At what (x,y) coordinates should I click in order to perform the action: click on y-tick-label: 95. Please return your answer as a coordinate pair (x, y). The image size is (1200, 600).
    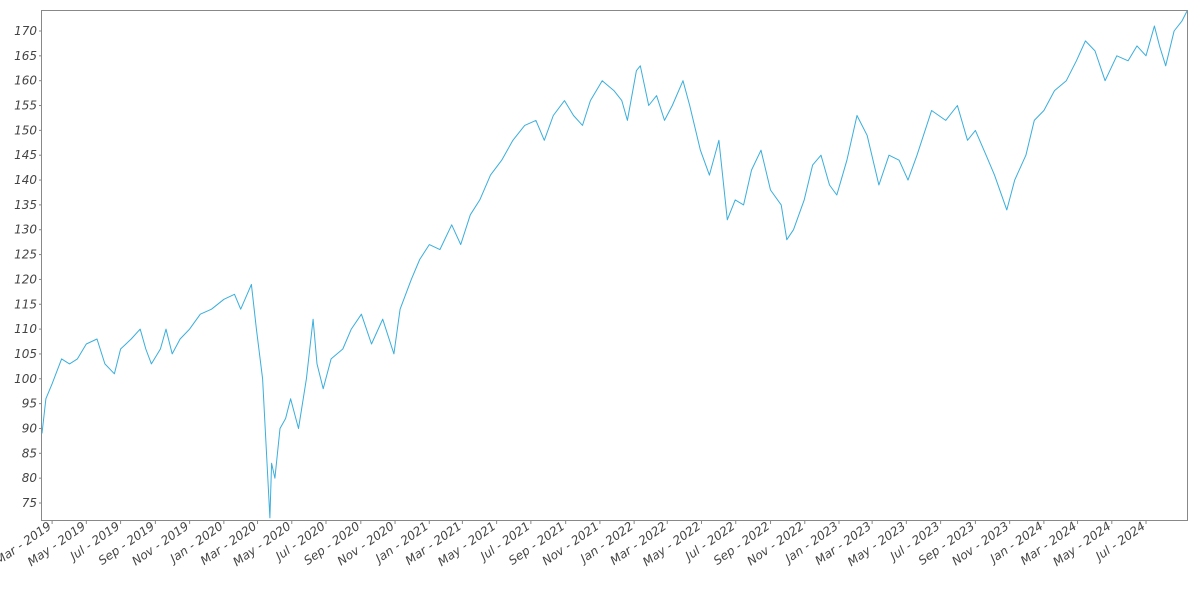
    Looking at the image, I should click on (29, 404).